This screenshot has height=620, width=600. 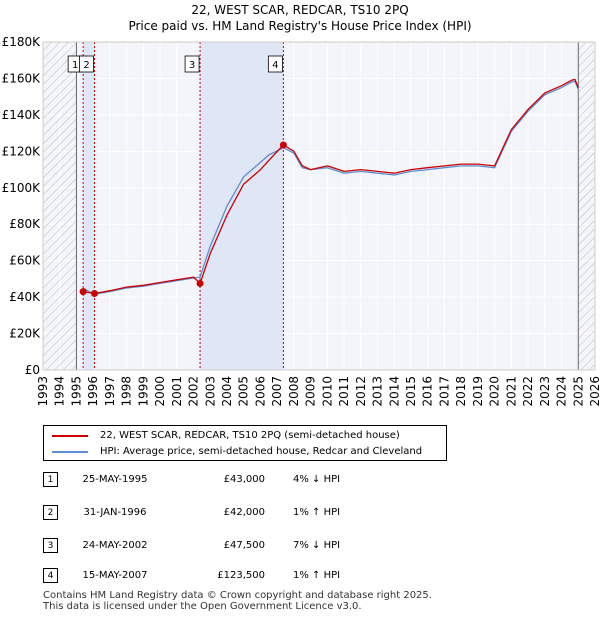 I want to click on x-tick-label: 2019, so click(x=478, y=391).